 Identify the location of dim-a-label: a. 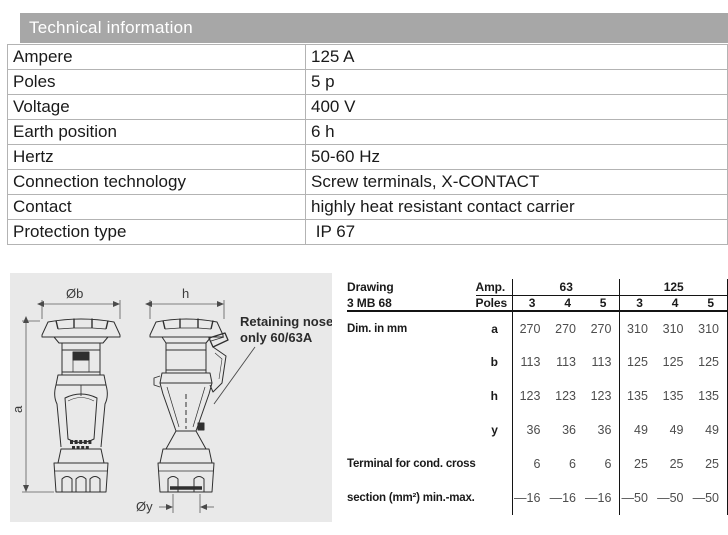
(17, 409).